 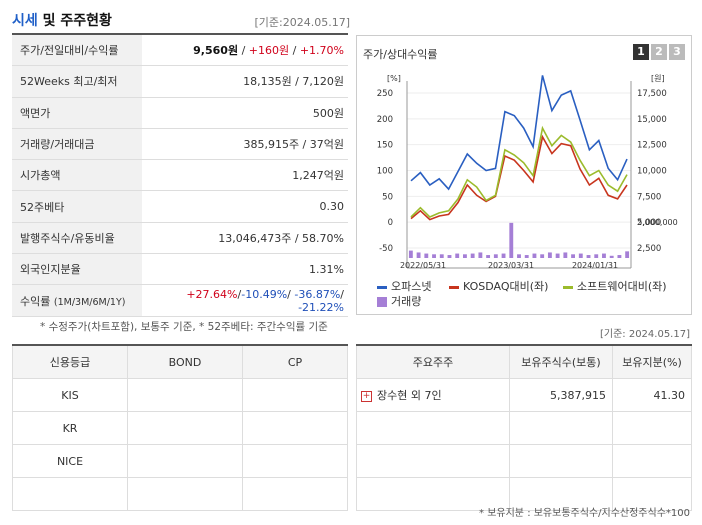 What do you see at coordinates (652, 94) in the screenshot?
I see `y-right-tick-label: 17,500` at bounding box center [652, 94].